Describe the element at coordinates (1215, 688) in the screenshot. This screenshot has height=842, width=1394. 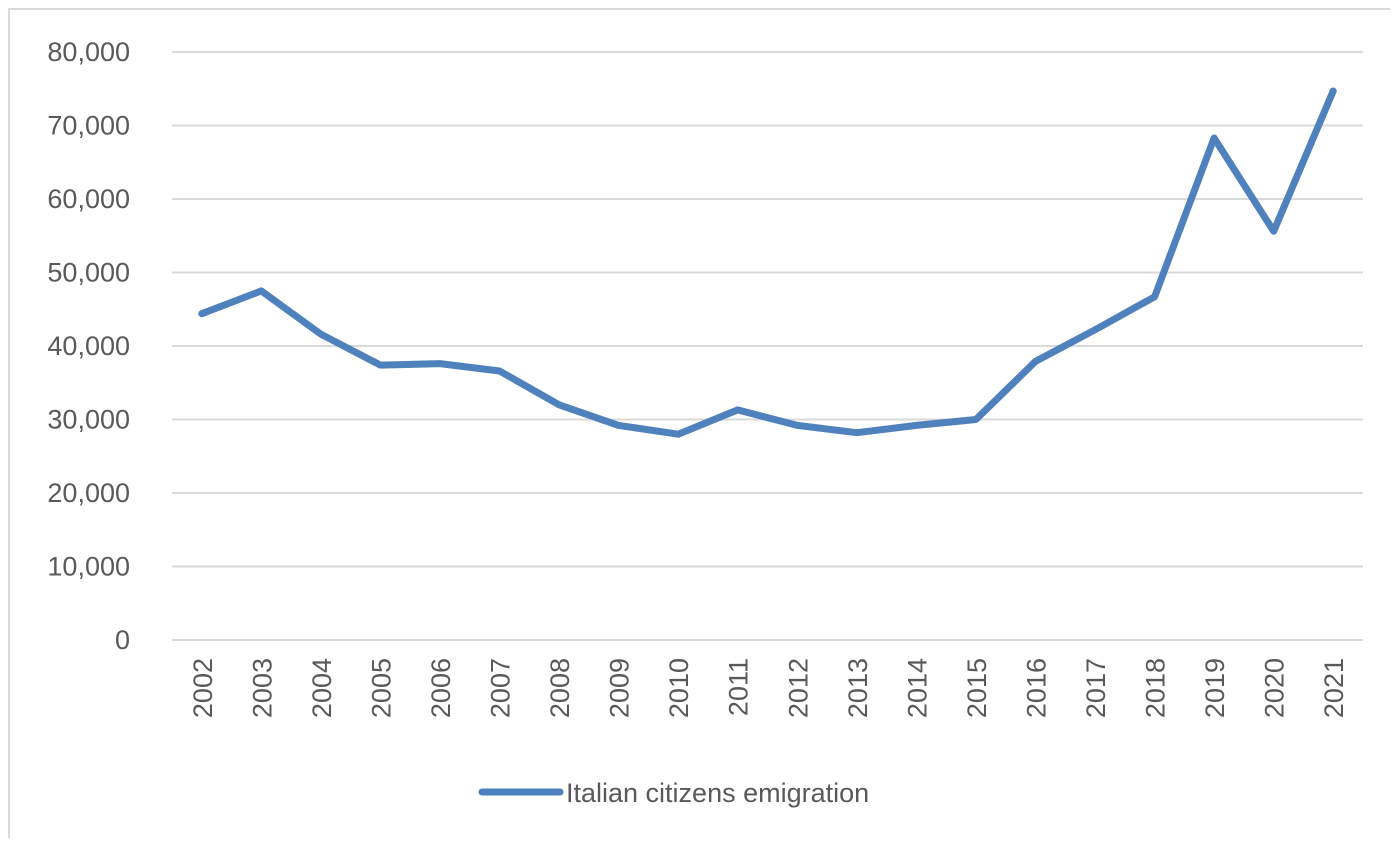
I see `x-tick-label: 2019` at that location.